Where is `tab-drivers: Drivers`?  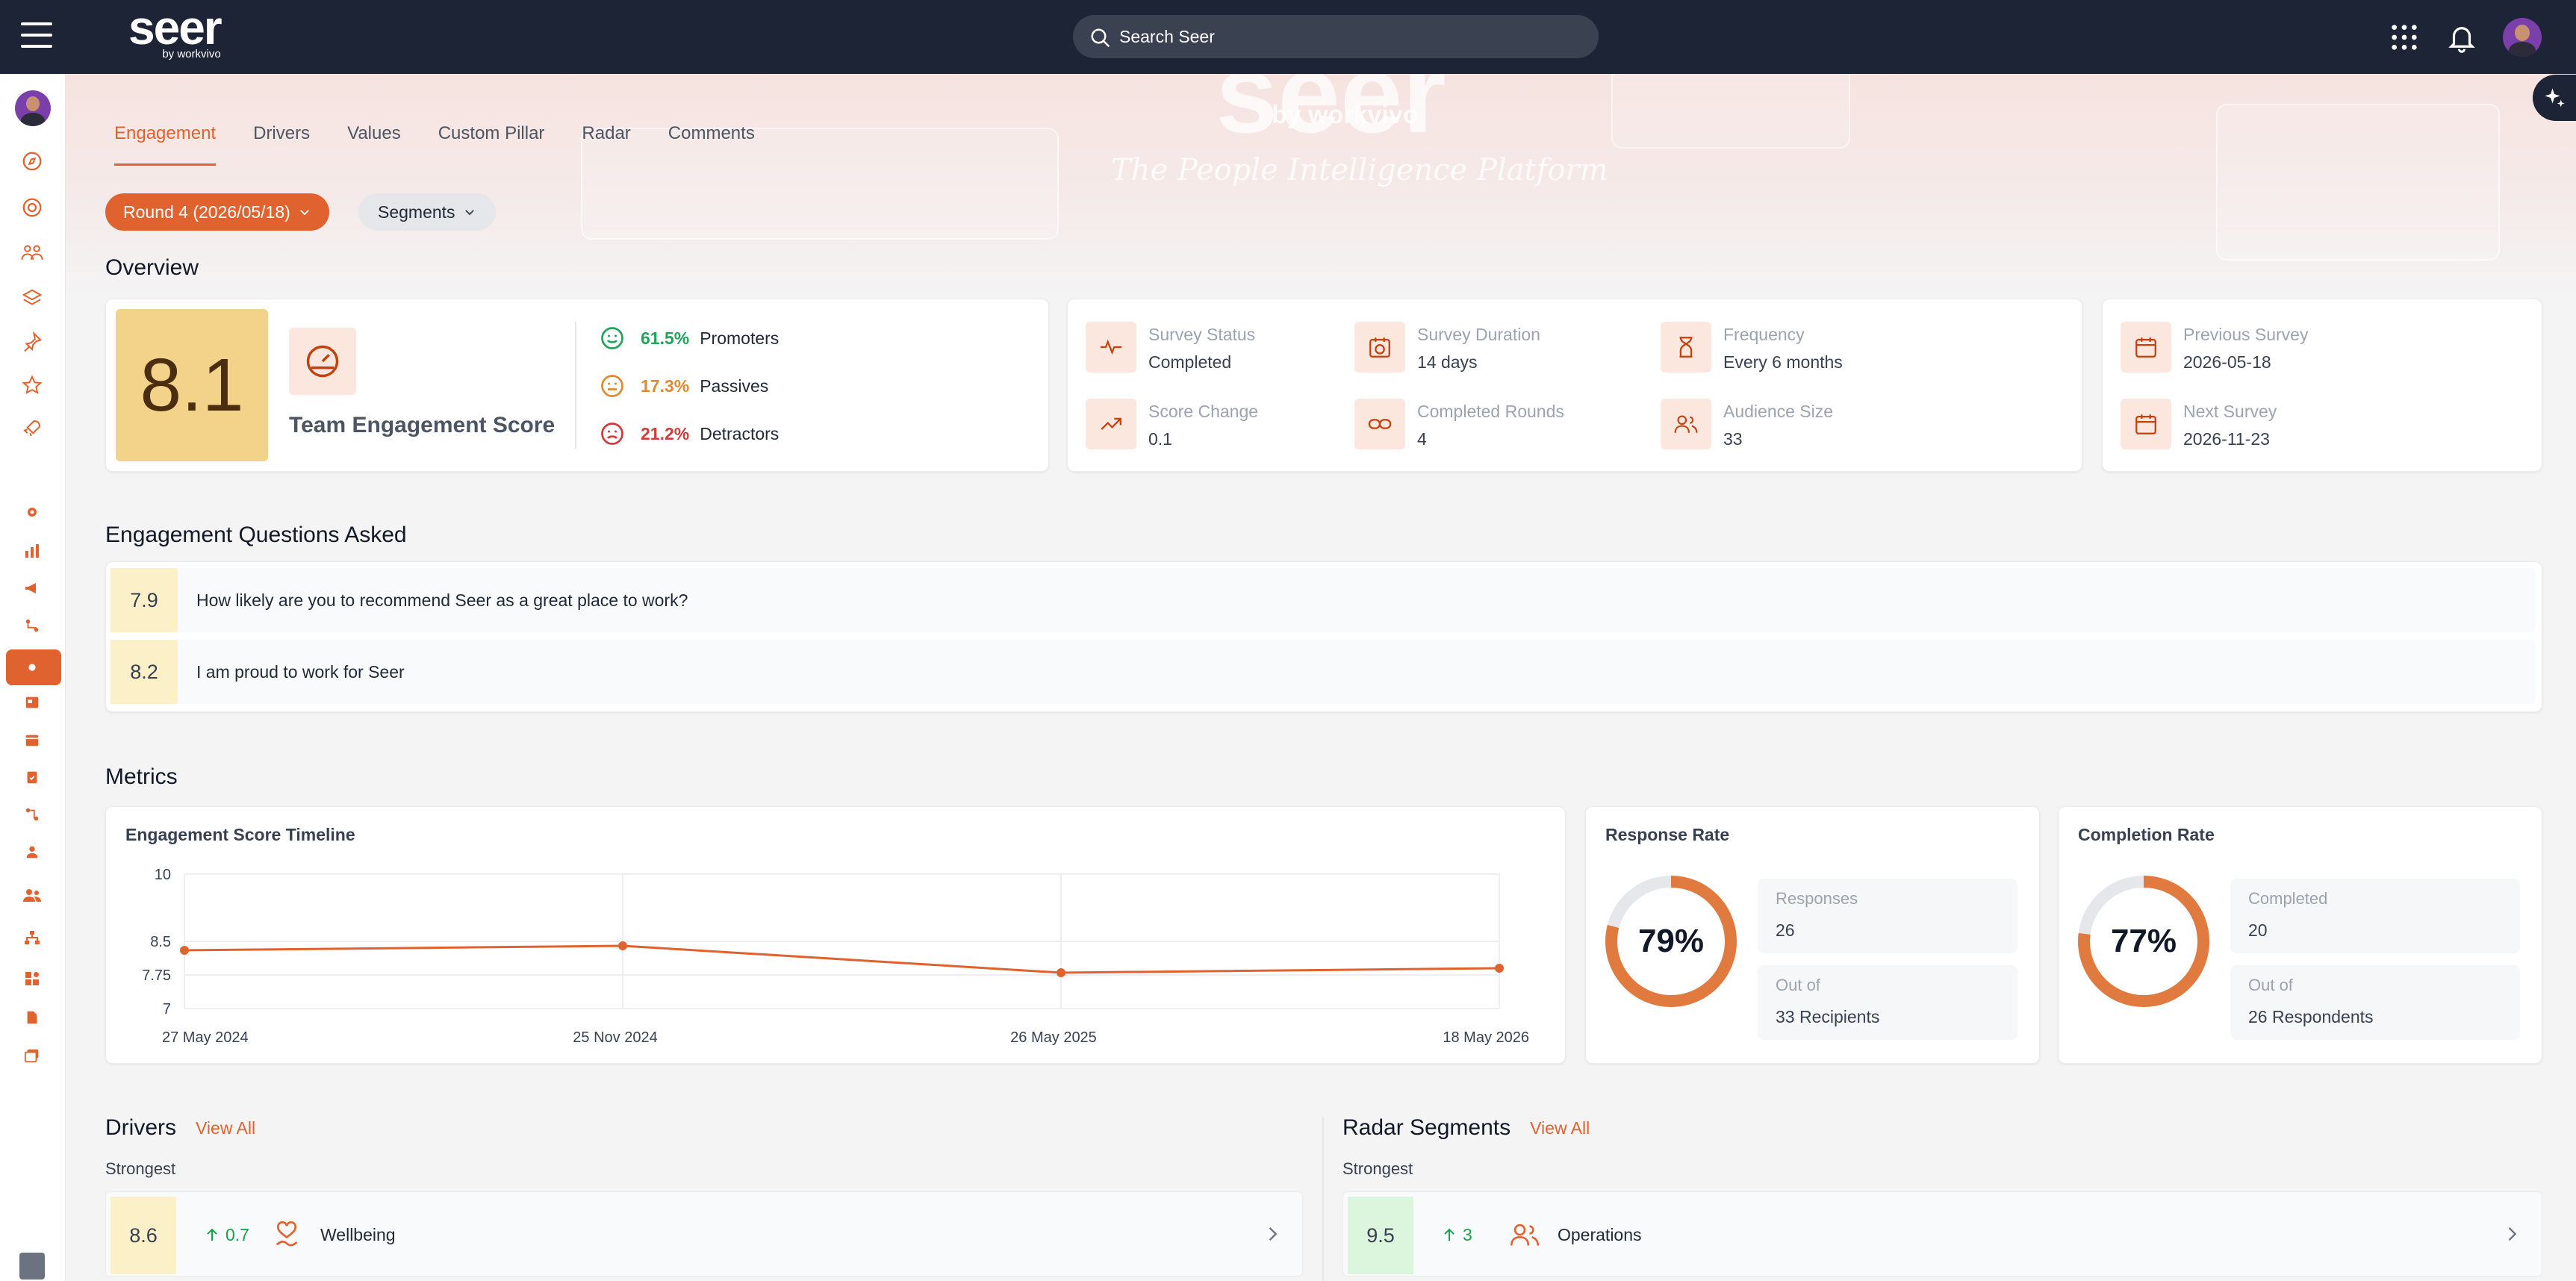 tab-drivers: Drivers is located at coordinates (282, 133).